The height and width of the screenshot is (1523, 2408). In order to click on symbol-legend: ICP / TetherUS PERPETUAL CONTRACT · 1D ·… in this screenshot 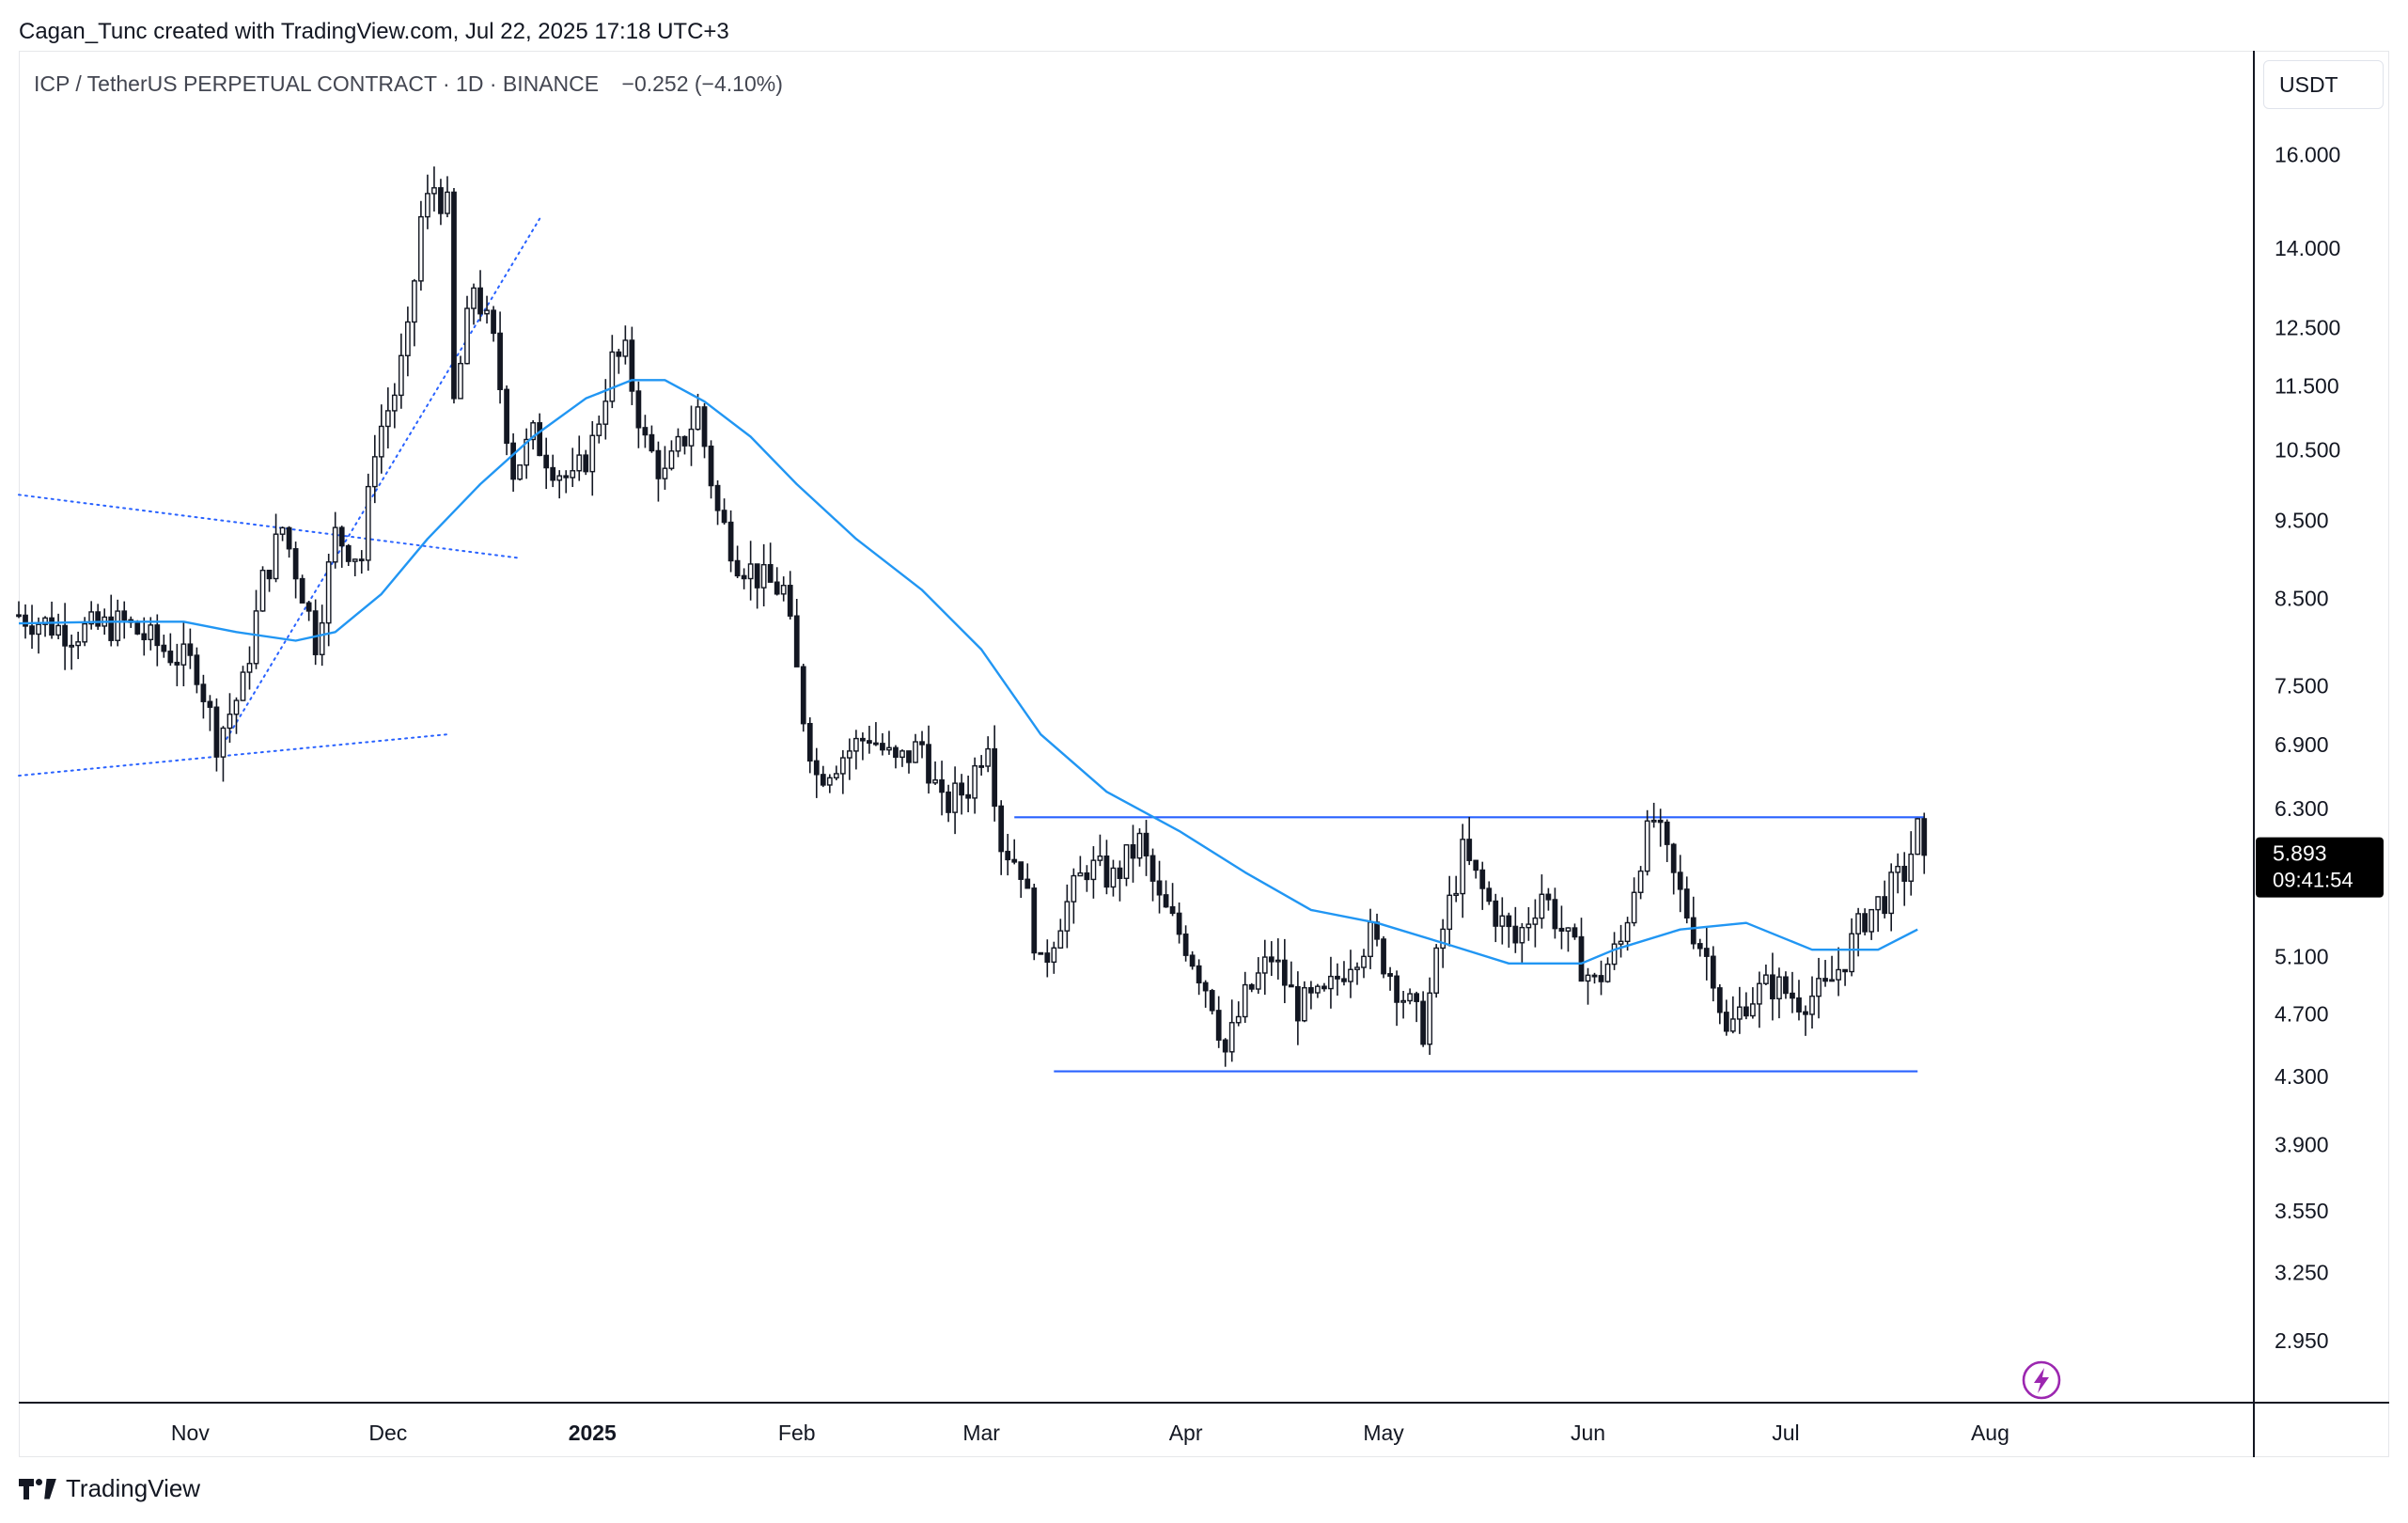, I will do `click(408, 84)`.